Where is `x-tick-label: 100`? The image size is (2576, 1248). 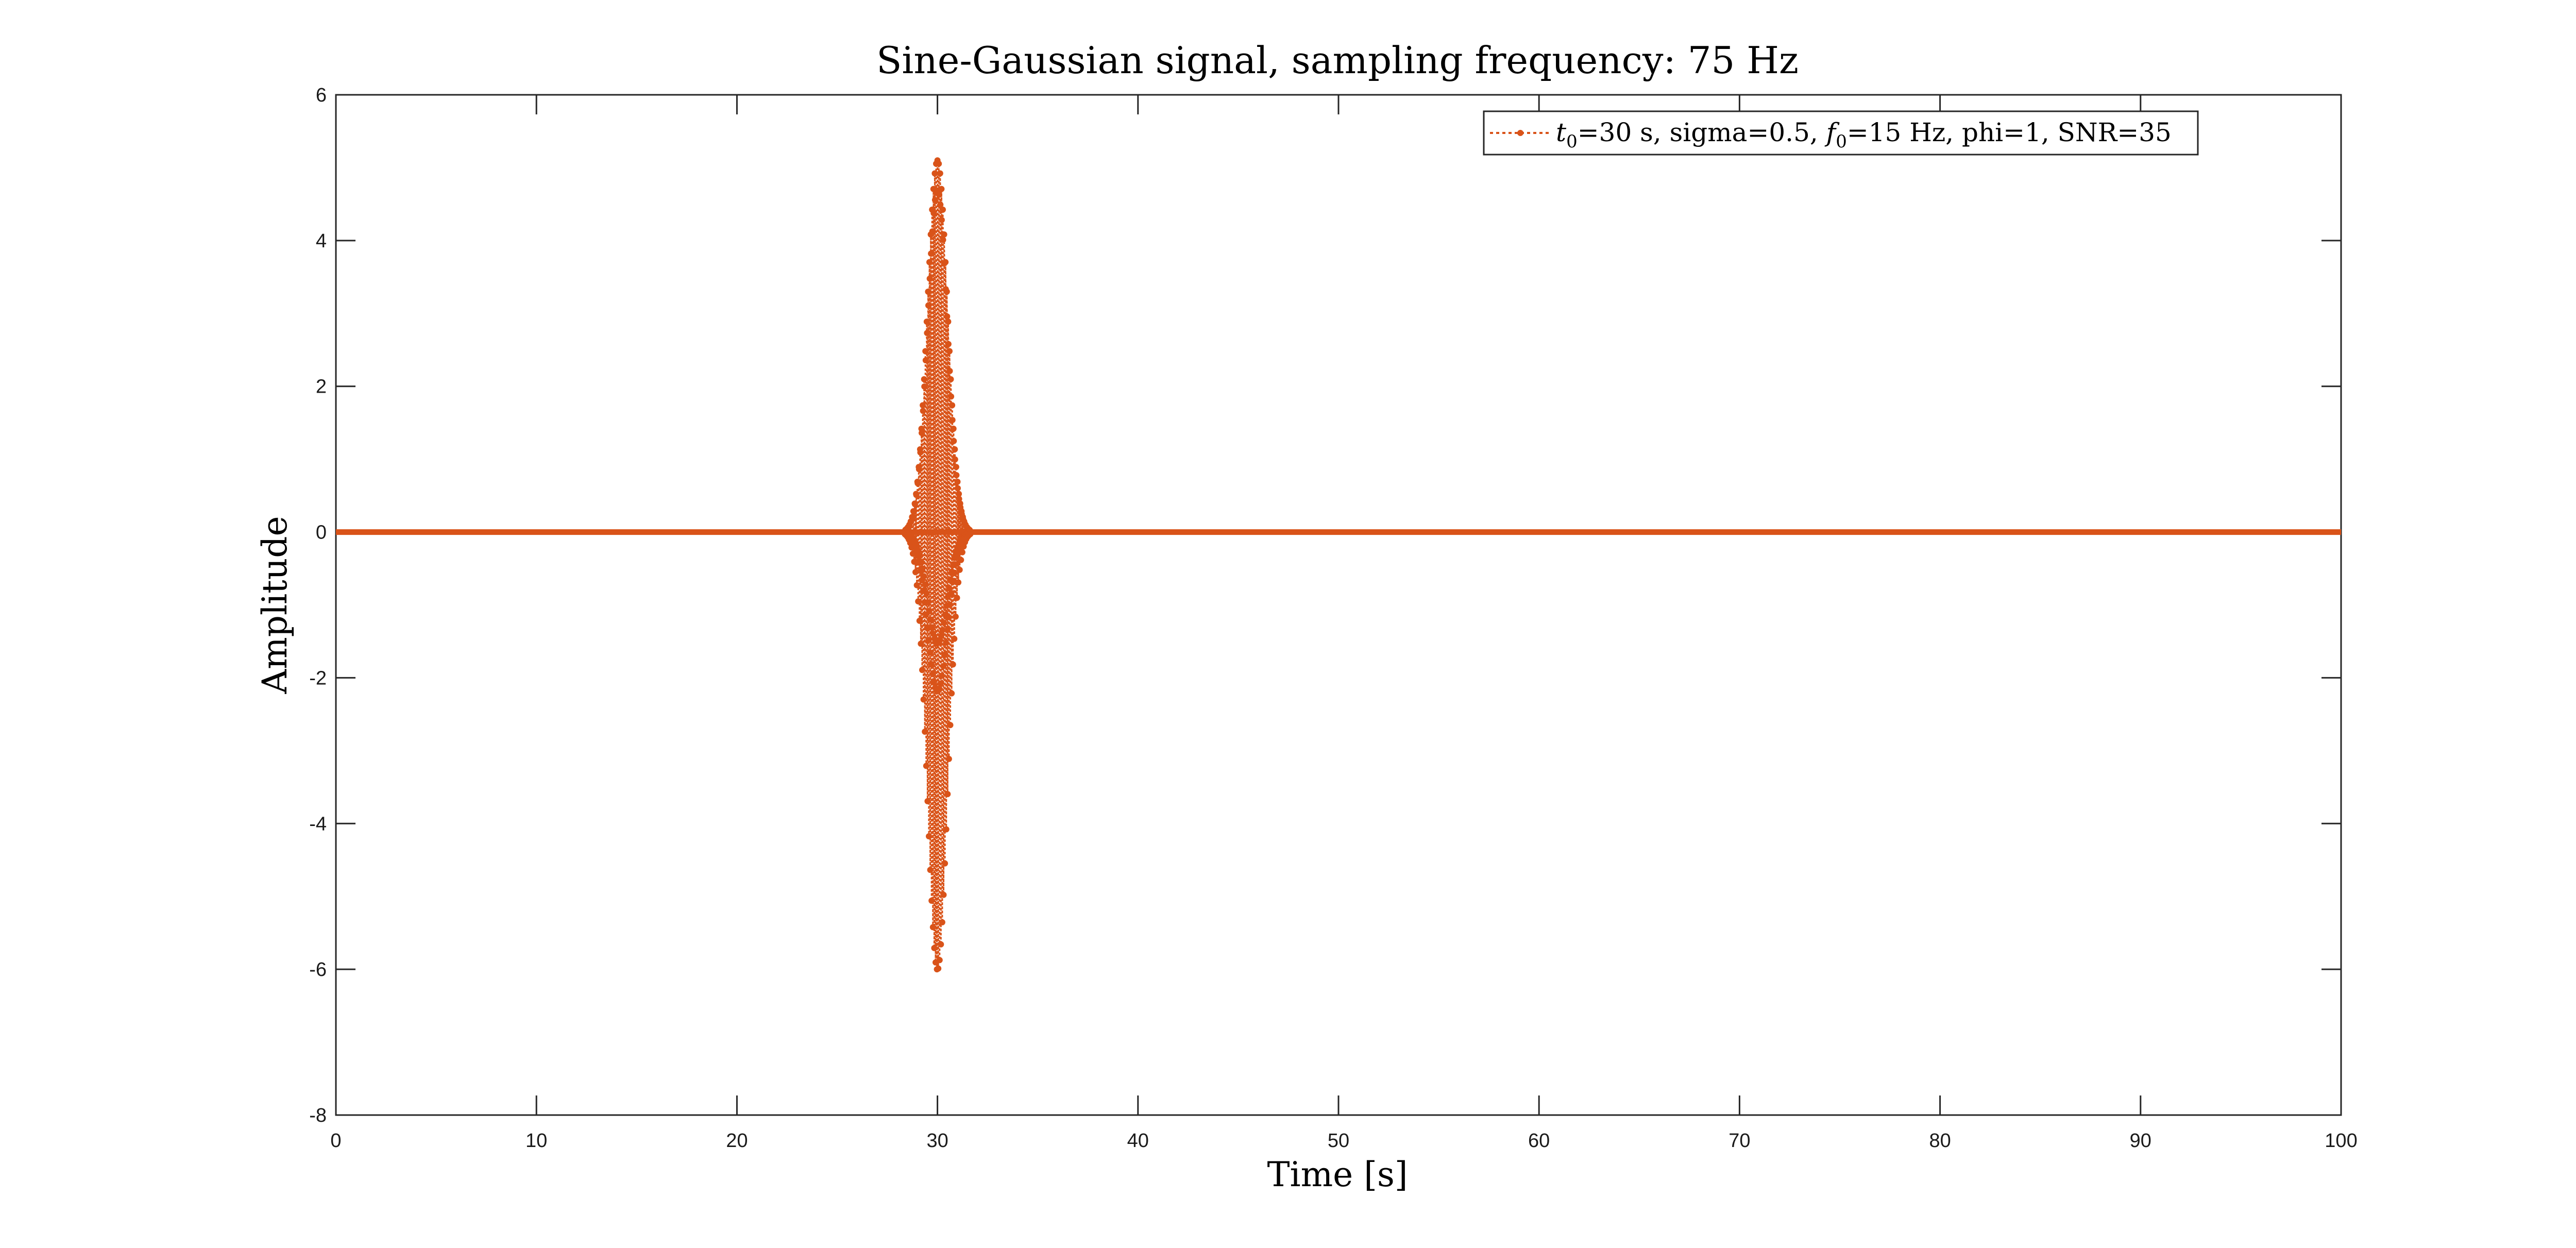 x-tick-label: 100 is located at coordinates (2341, 1141).